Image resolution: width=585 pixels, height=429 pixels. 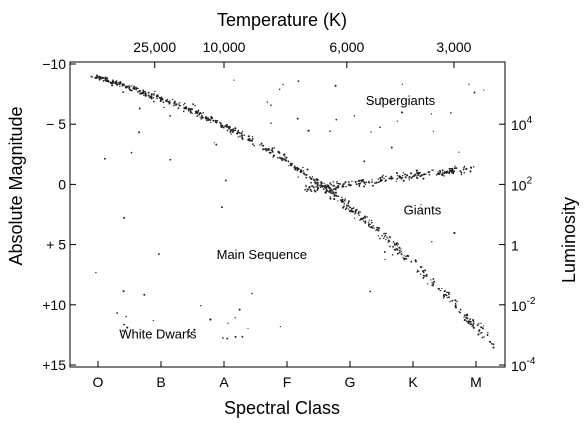 I want to click on left-tick-label: + 5, so click(x=56, y=245).